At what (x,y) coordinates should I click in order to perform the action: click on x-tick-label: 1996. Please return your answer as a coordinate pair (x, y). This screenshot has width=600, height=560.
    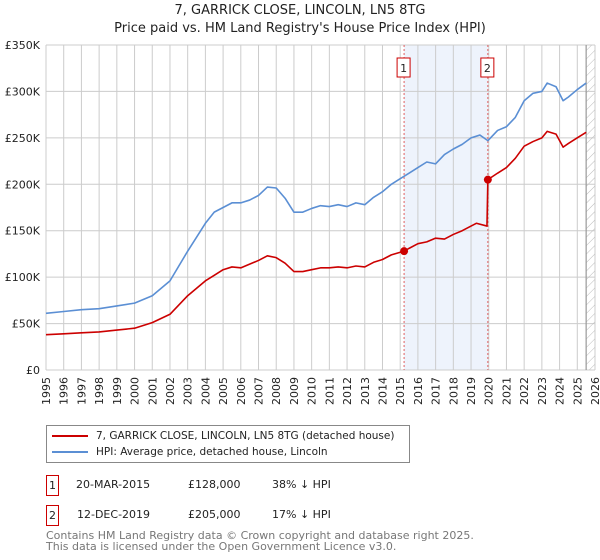
    Looking at the image, I should click on (64, 391).